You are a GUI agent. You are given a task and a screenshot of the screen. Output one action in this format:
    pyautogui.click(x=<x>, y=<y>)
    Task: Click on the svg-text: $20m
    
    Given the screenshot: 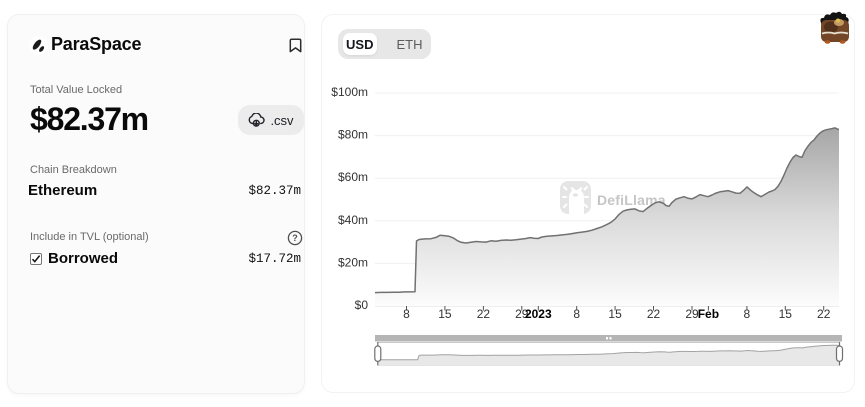 What is the action you would take?
    pyautogui.click(x=353, y=262)
    